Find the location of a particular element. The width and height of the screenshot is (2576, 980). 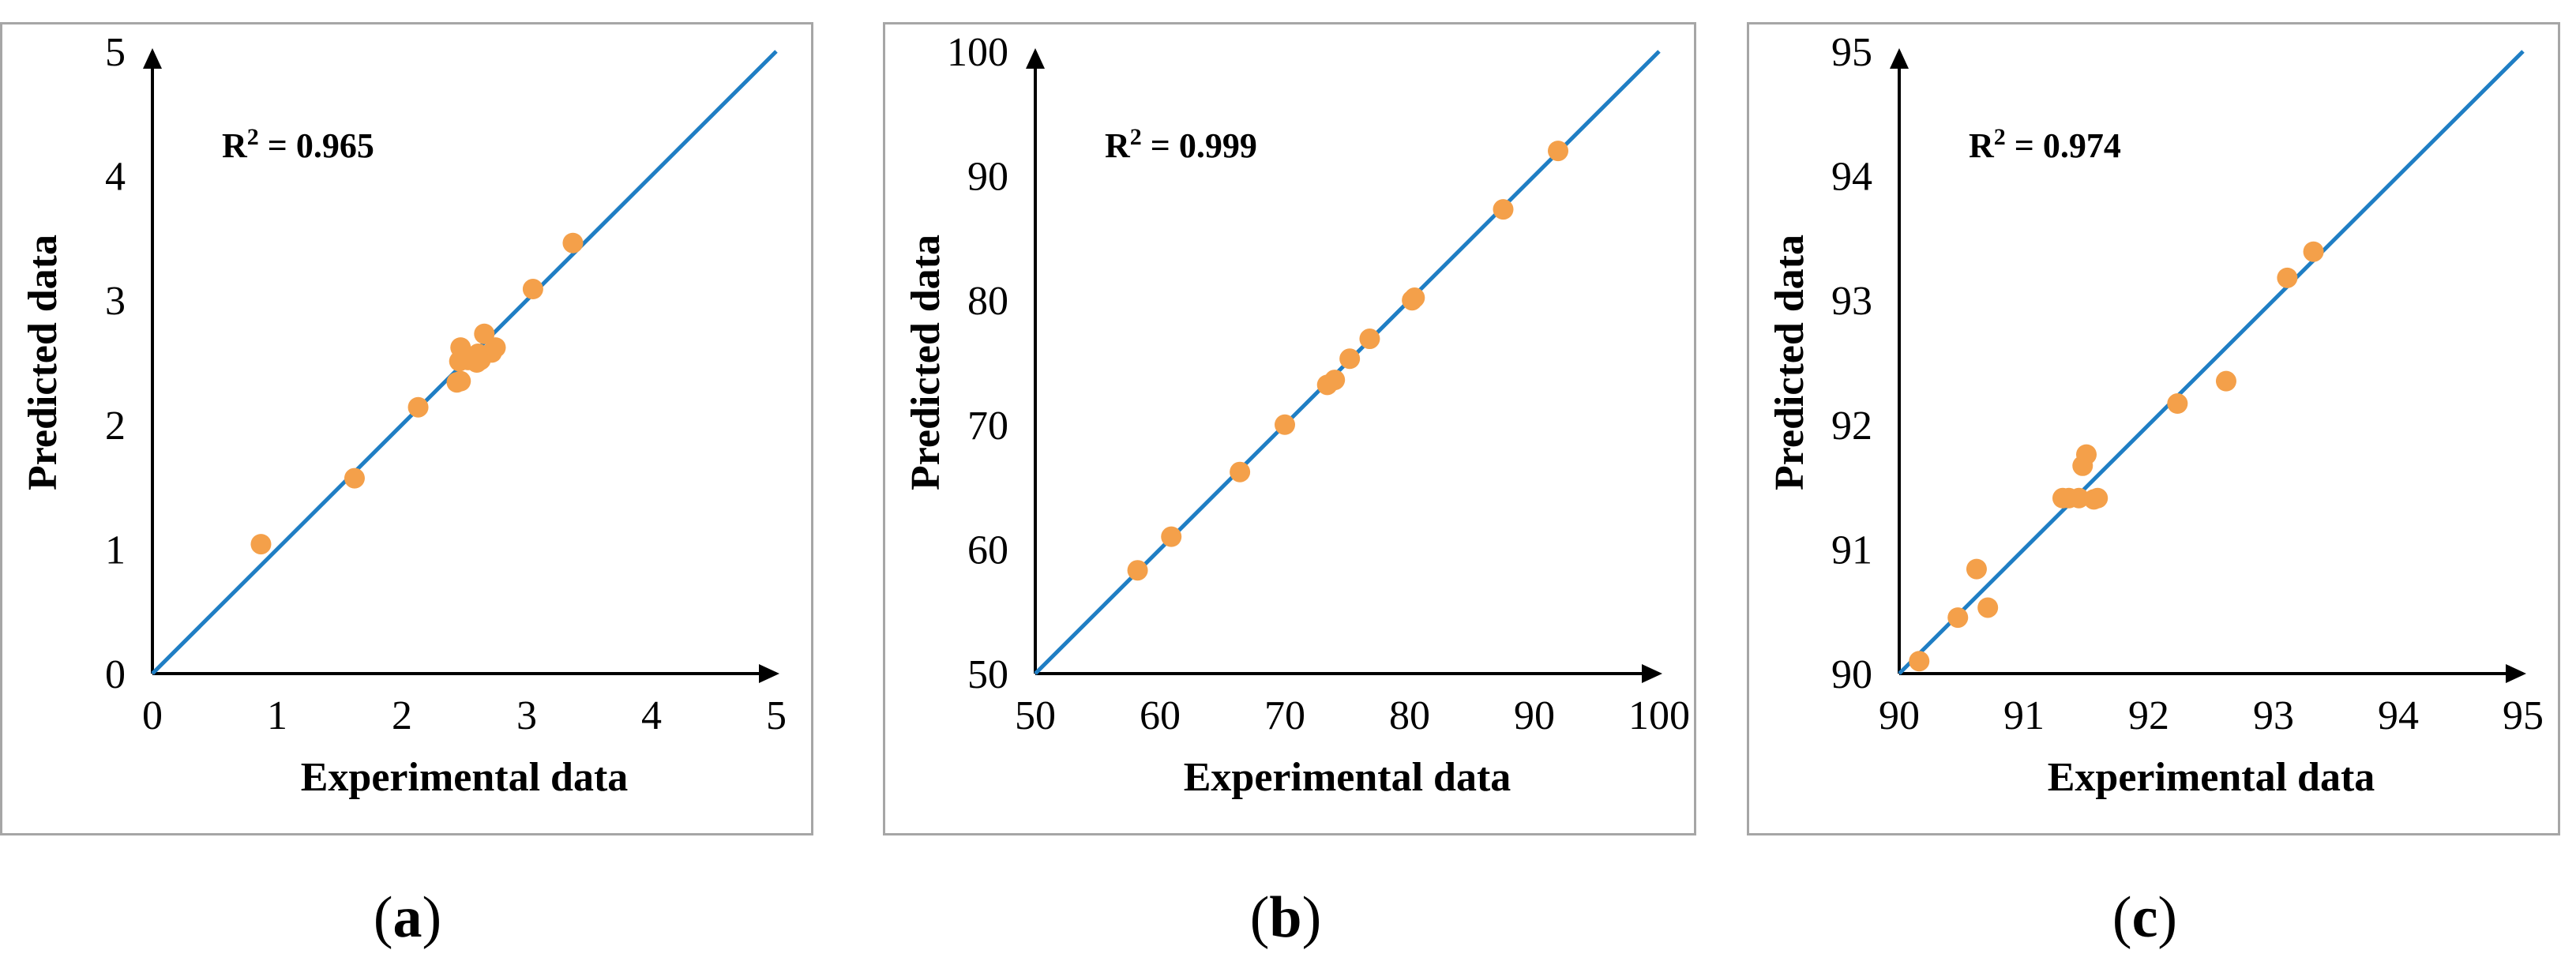

x-tick-label: 0 is located at coordinates (152, 715).